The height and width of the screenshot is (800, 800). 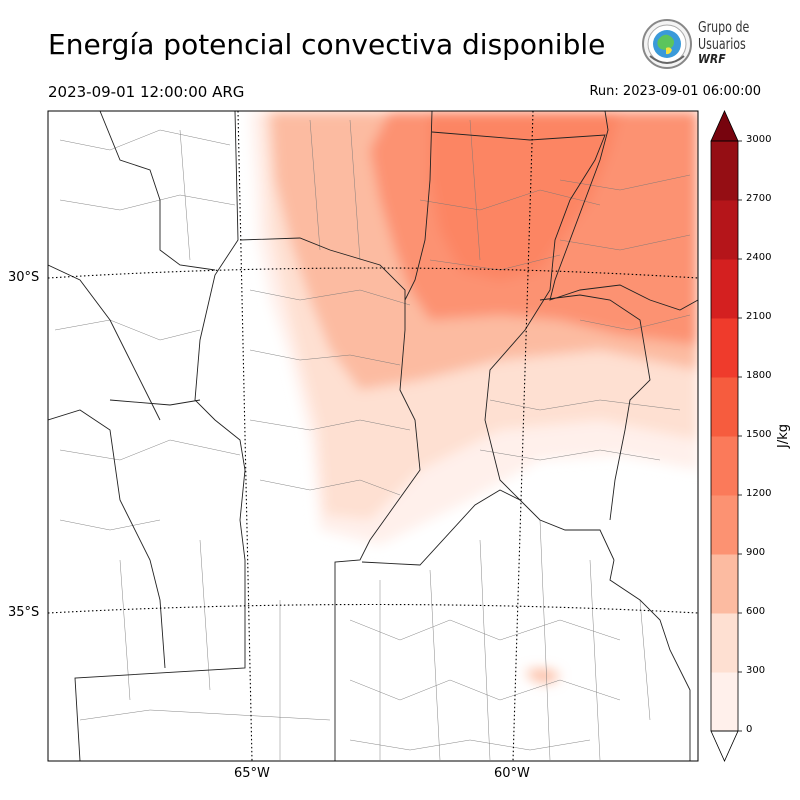 I want to click on lon-label-60w: 60°W, so click(x=512, y=773).